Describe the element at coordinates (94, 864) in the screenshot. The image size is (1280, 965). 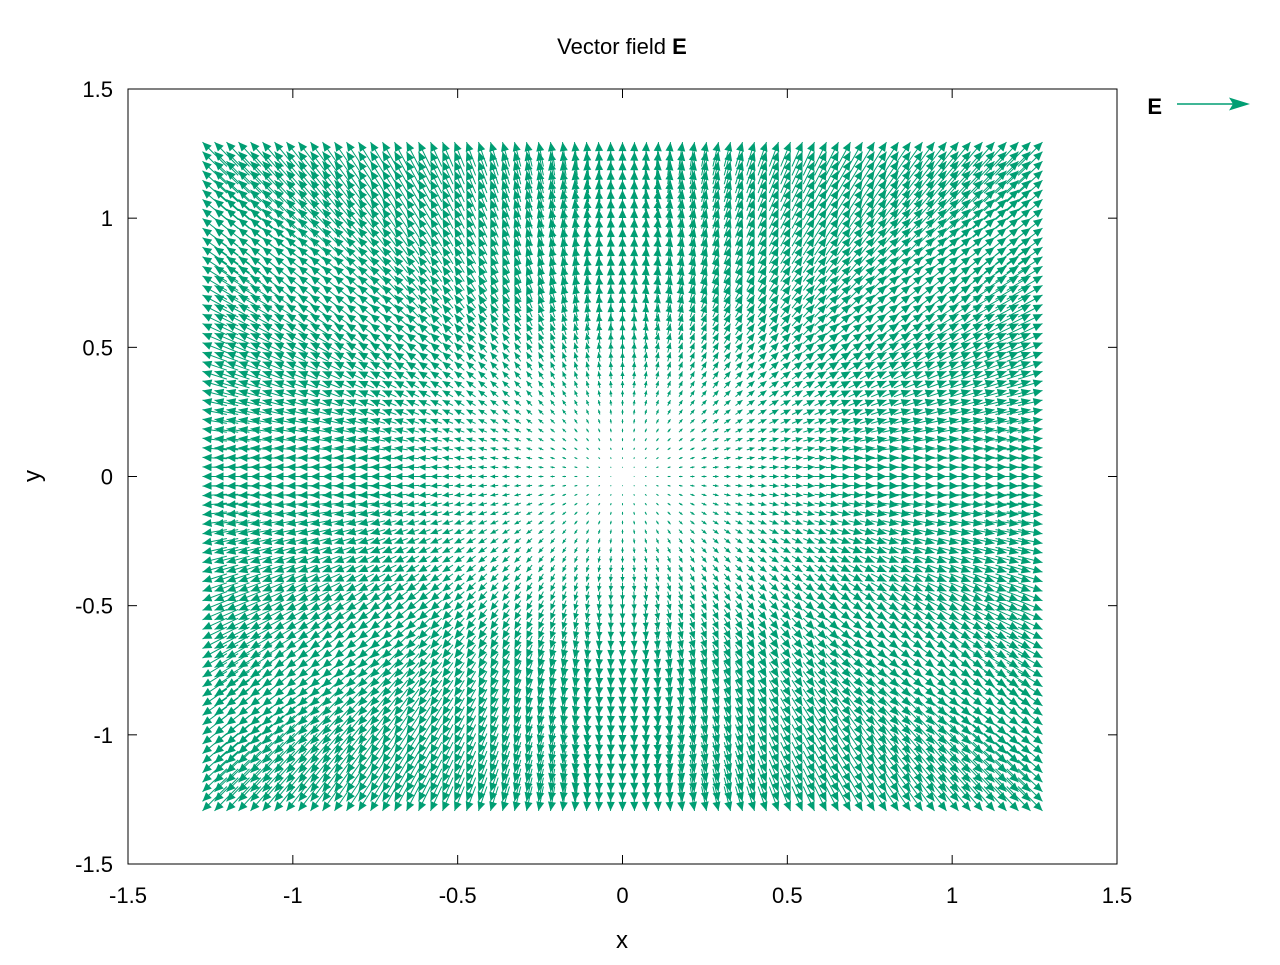
I see `y-tick-label: -1.5` at that location.